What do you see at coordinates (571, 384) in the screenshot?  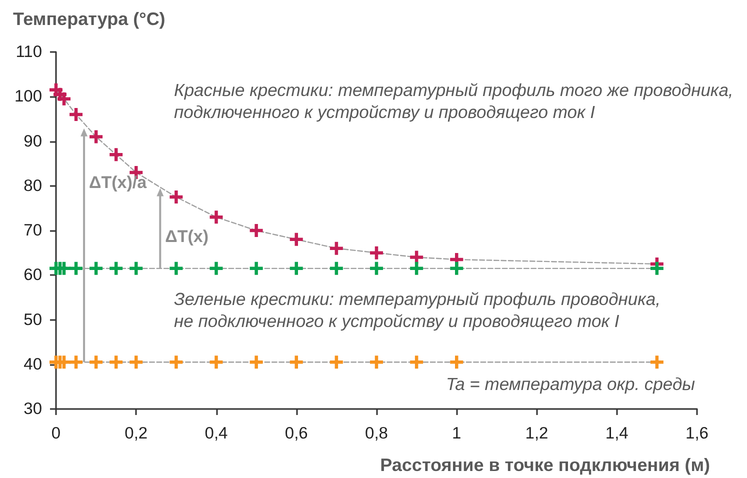 I see `annotation: Ta = температура окр. среды` at bounding box center [571, 384].